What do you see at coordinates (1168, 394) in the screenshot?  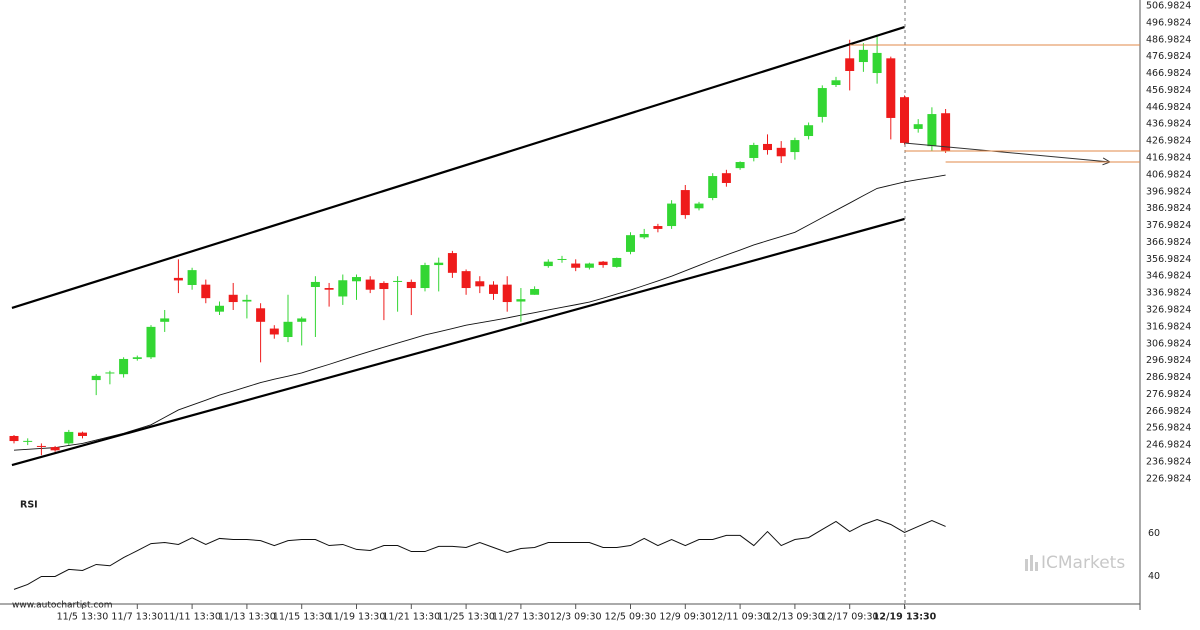 I see `y-tick-label: 276.9824` at bounding box center [1168, 394].